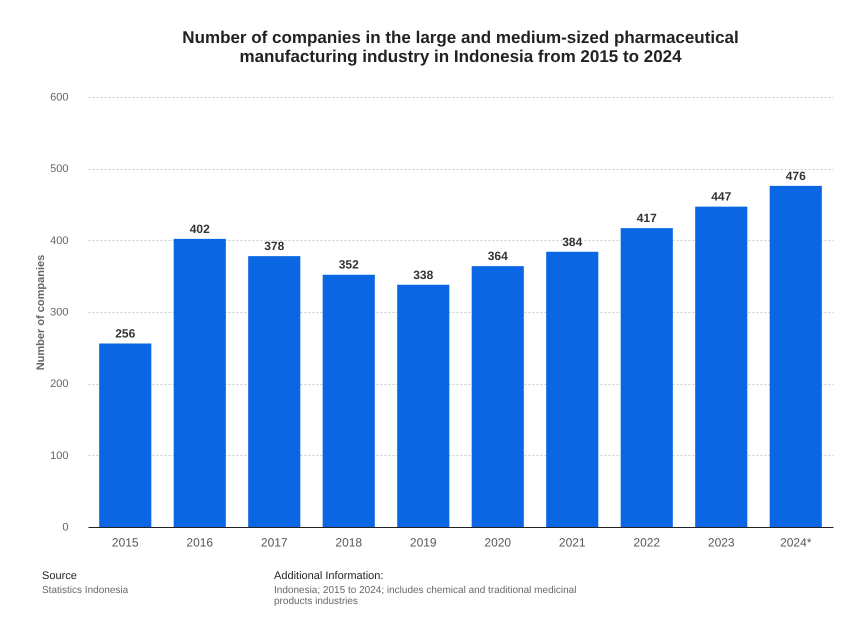 The height and width of the screenshot is (639, 856). Describe the element at coordinates (59, 98) in the screenshot. I see `y-tick-label: 600` at that location.